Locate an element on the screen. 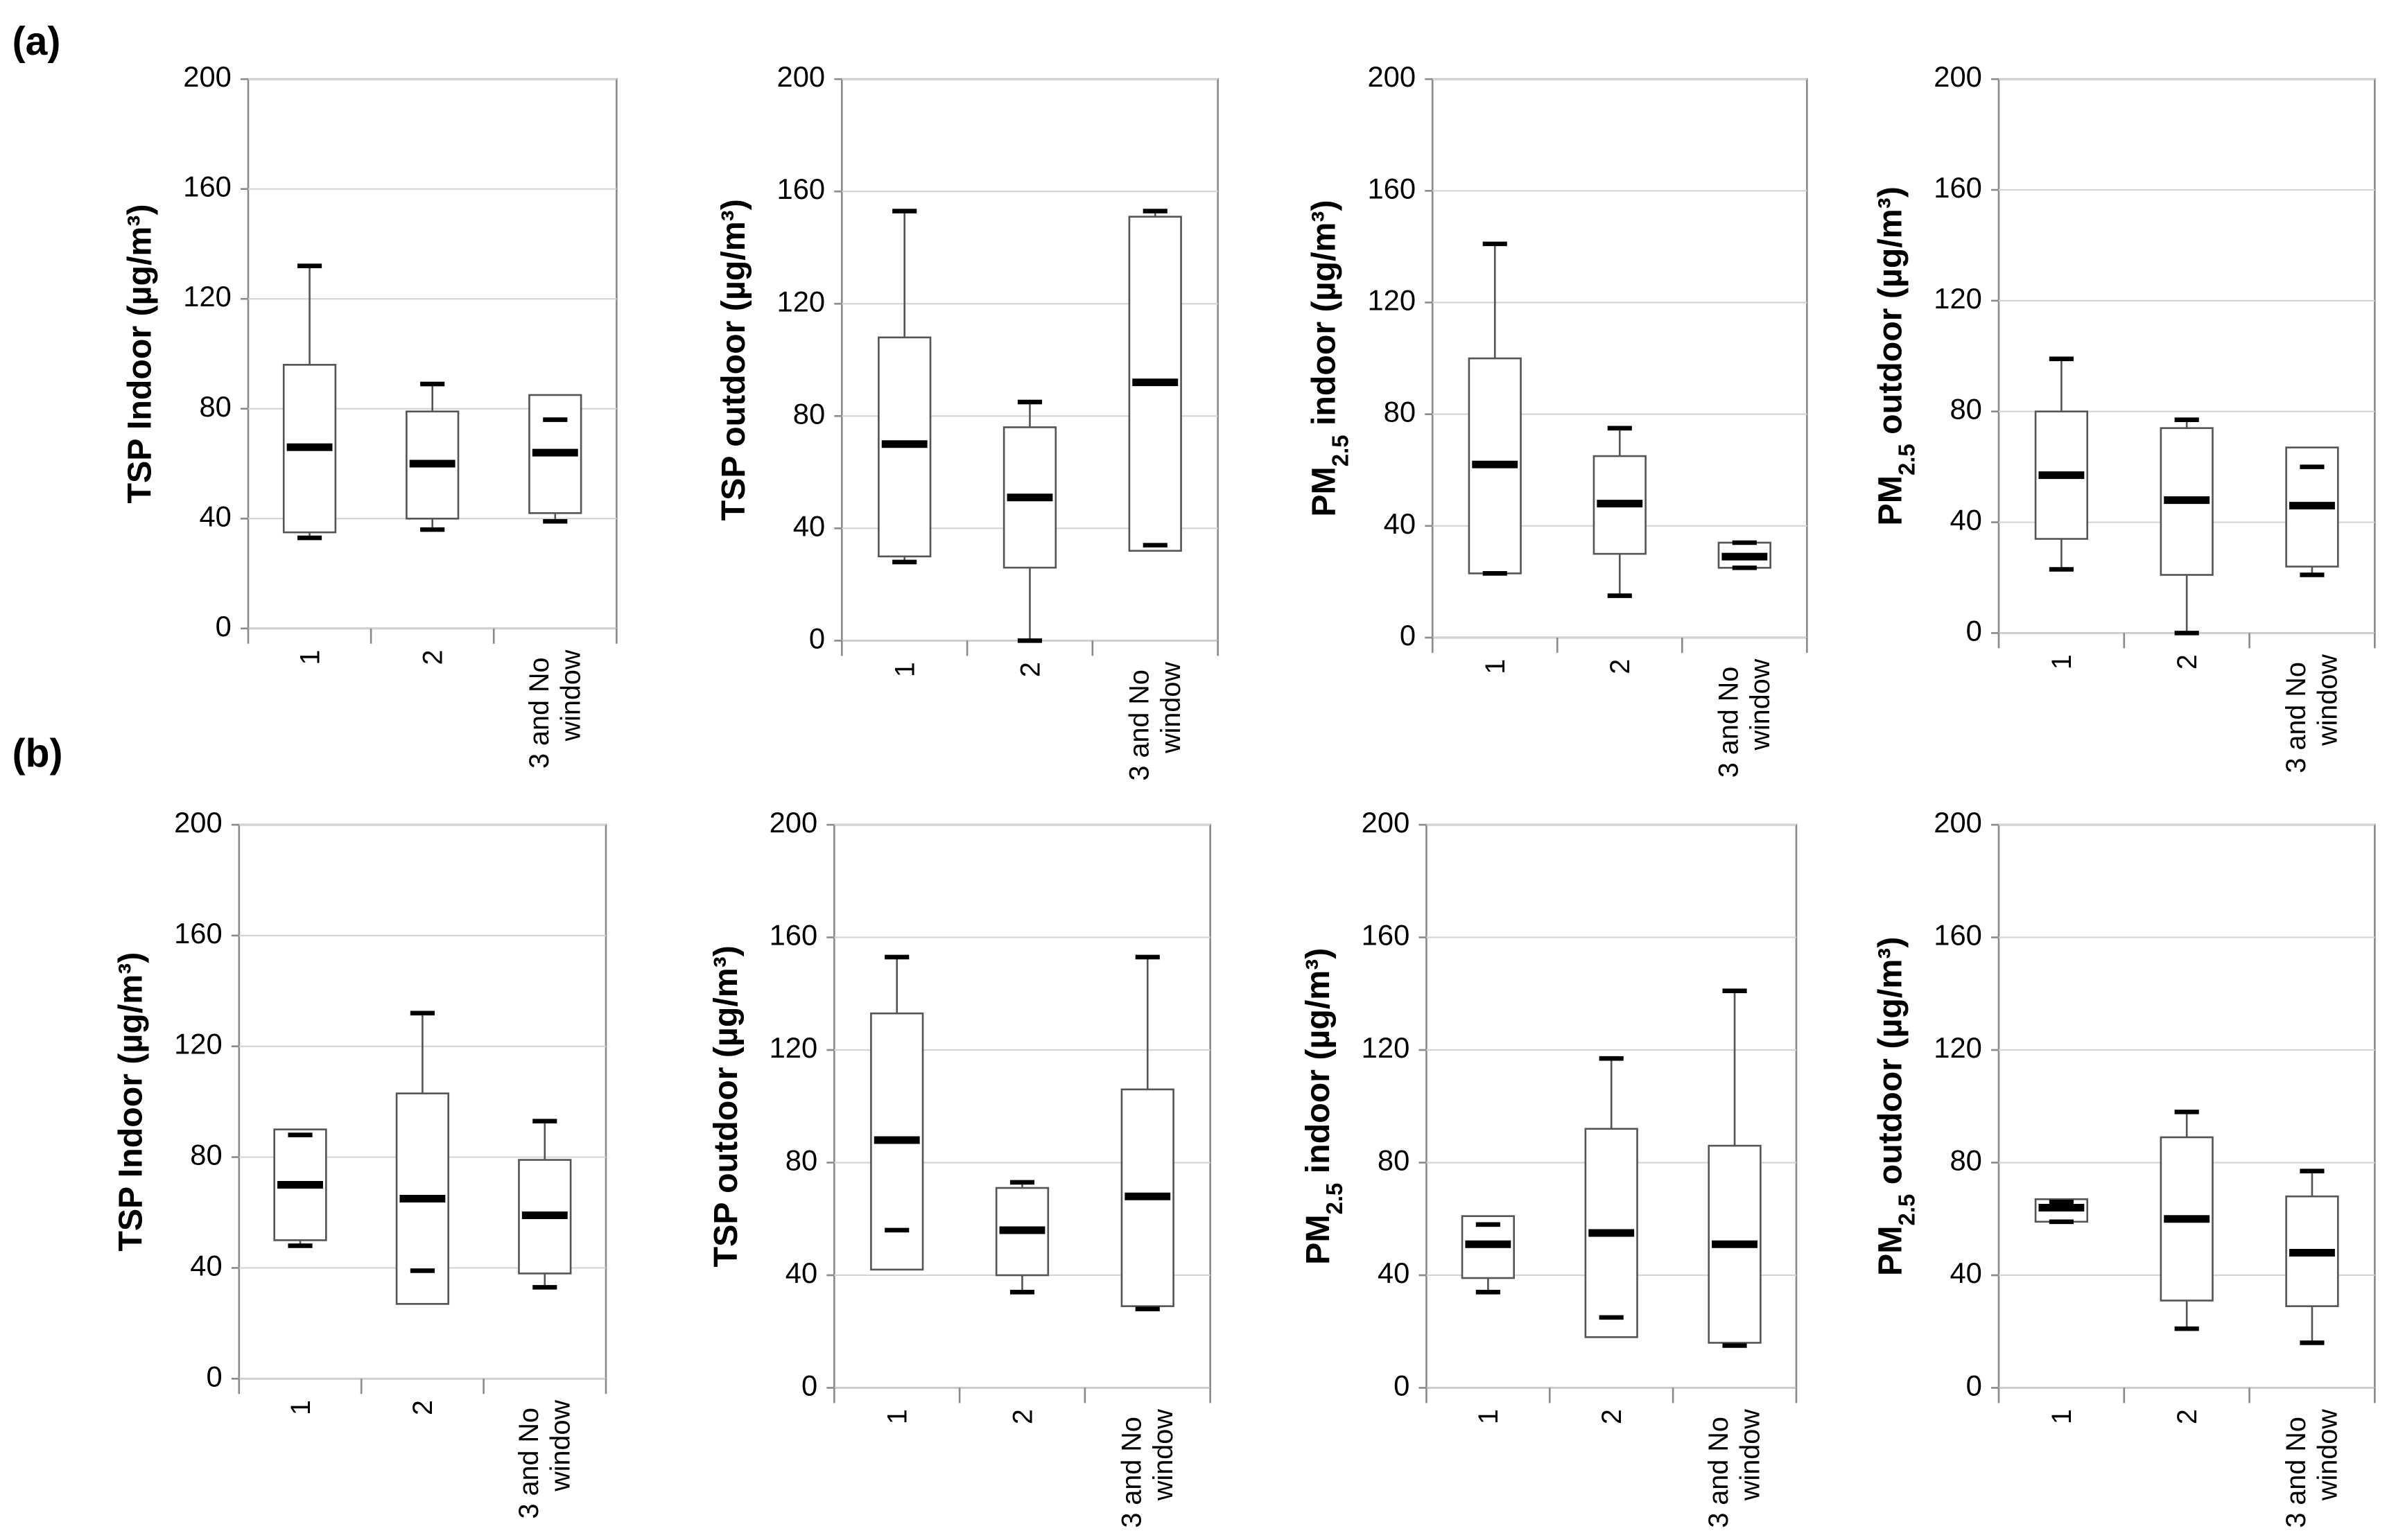 The height and width of the screenshot is (1540, 2387). panel-label: (b) is located at coordinates (38, 754).